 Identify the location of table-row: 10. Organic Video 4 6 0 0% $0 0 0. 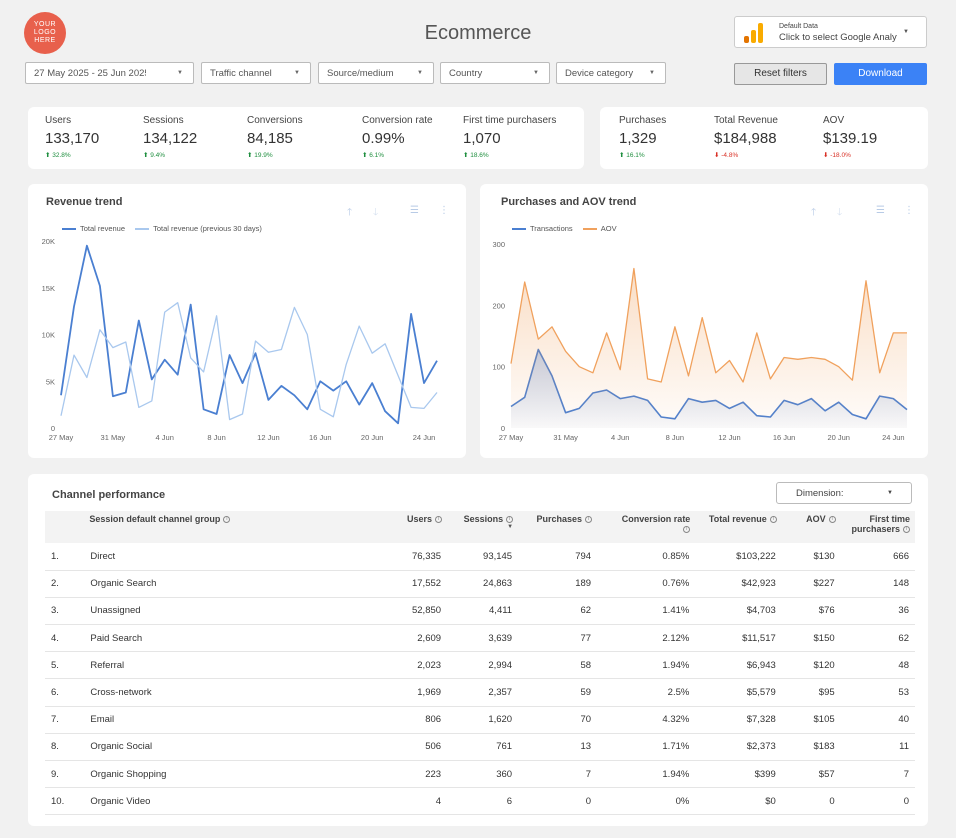
(480, 801).